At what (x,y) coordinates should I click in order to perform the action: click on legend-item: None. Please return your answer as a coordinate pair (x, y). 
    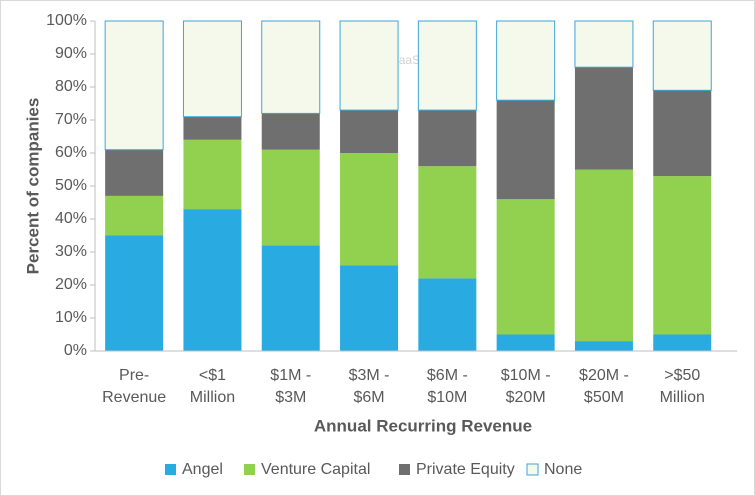
    Looking at the image, I should click on (554, 469).